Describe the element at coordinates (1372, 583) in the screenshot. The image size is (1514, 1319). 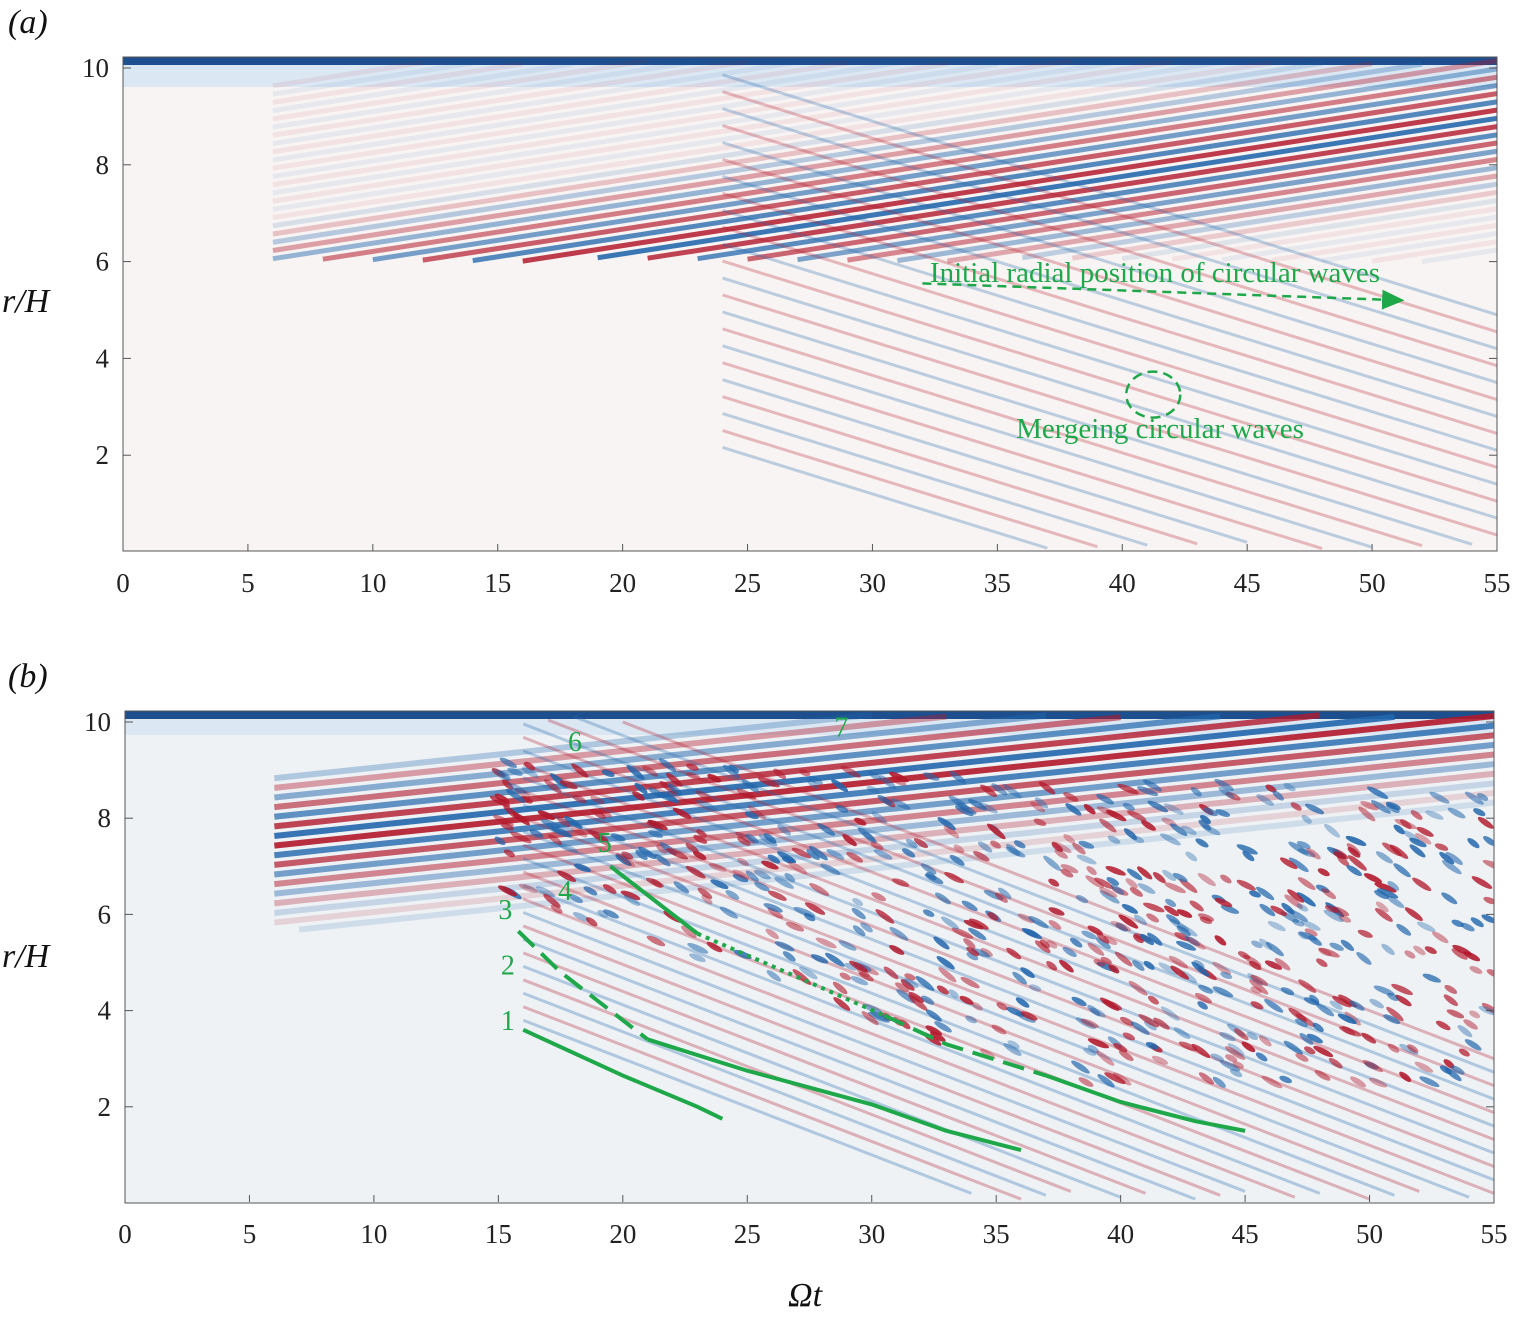
I see `x-tick-label: 50` at that location.